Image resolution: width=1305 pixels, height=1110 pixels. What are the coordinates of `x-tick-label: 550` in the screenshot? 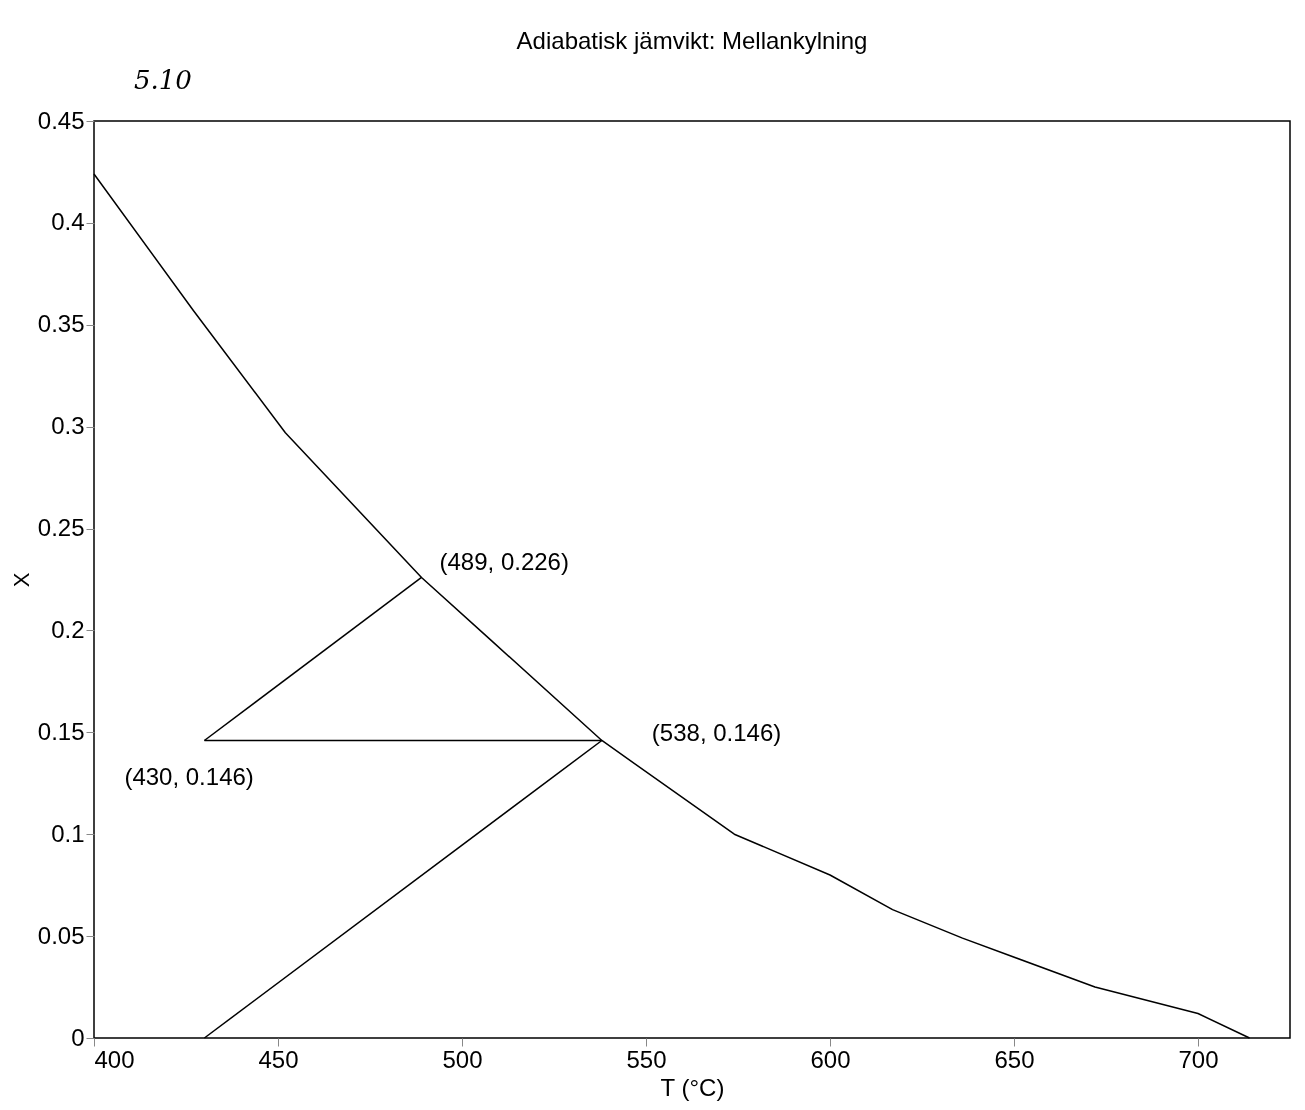 It's located at (646, 1059).